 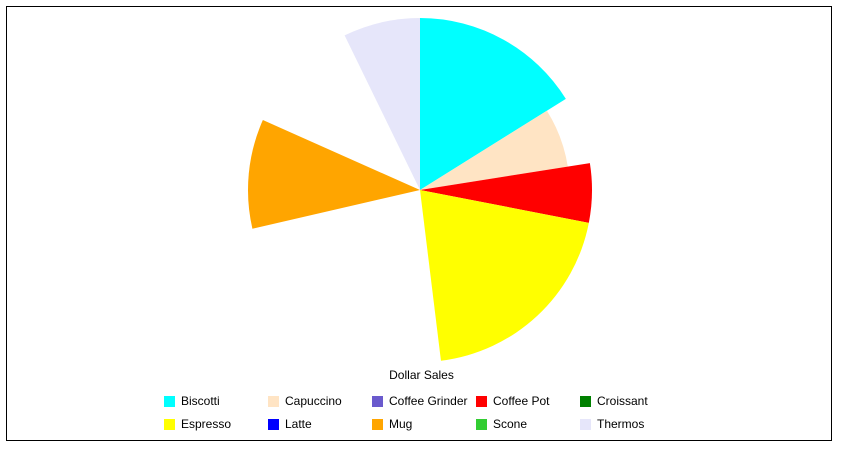 I want to click on legend-item-thermos: Thermos, so click(x=632, y=424).